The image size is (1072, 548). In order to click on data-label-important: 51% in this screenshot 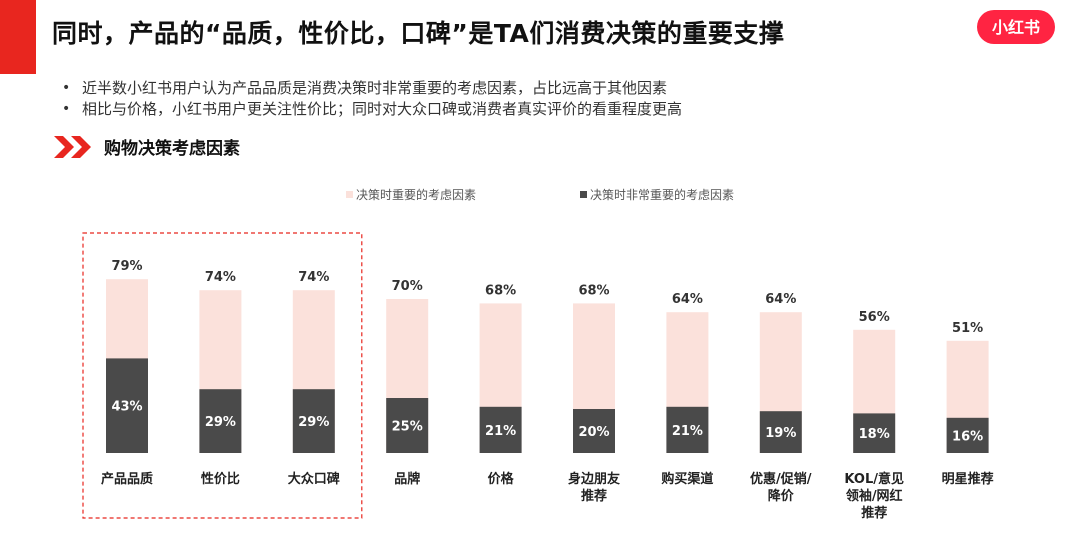, I will do `click(967, 328)`.